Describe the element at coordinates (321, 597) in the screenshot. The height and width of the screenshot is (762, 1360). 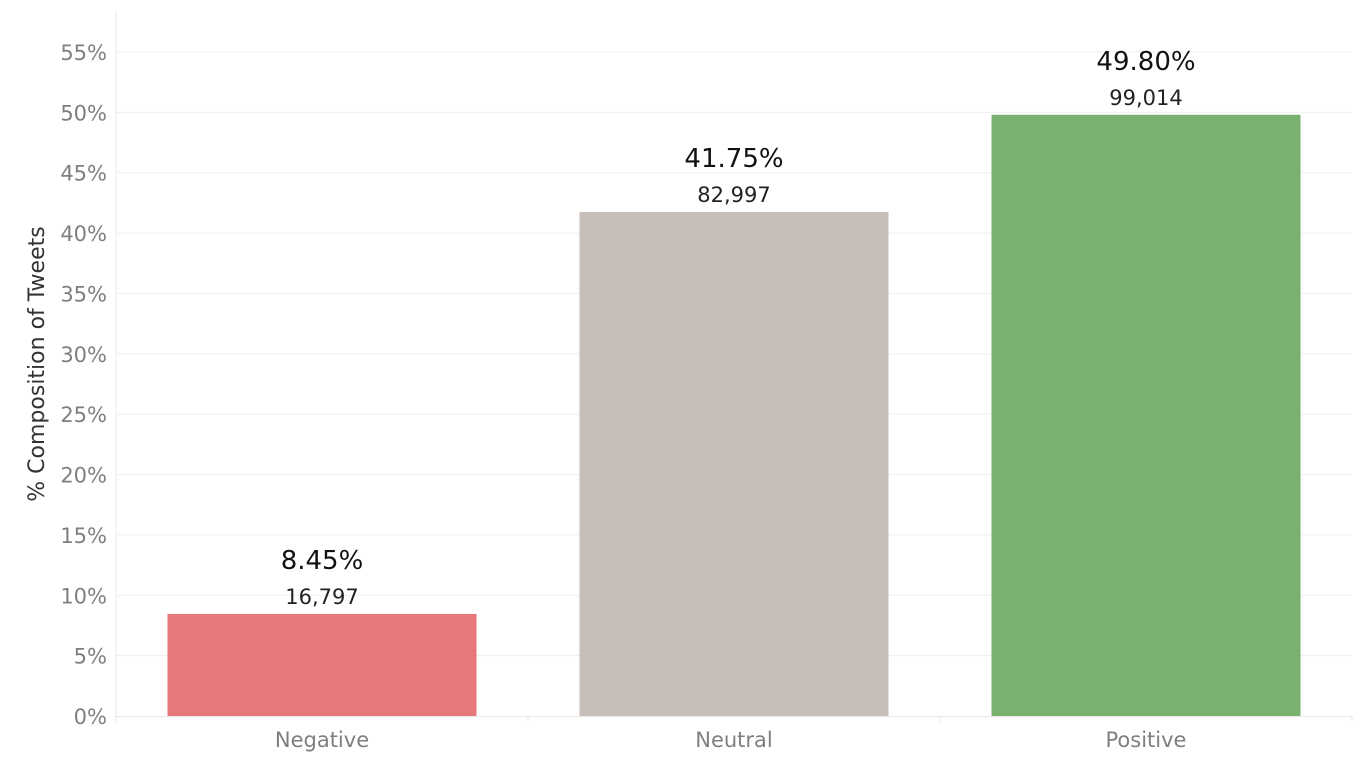
I see `bar-count-label: 16,797` at that location.